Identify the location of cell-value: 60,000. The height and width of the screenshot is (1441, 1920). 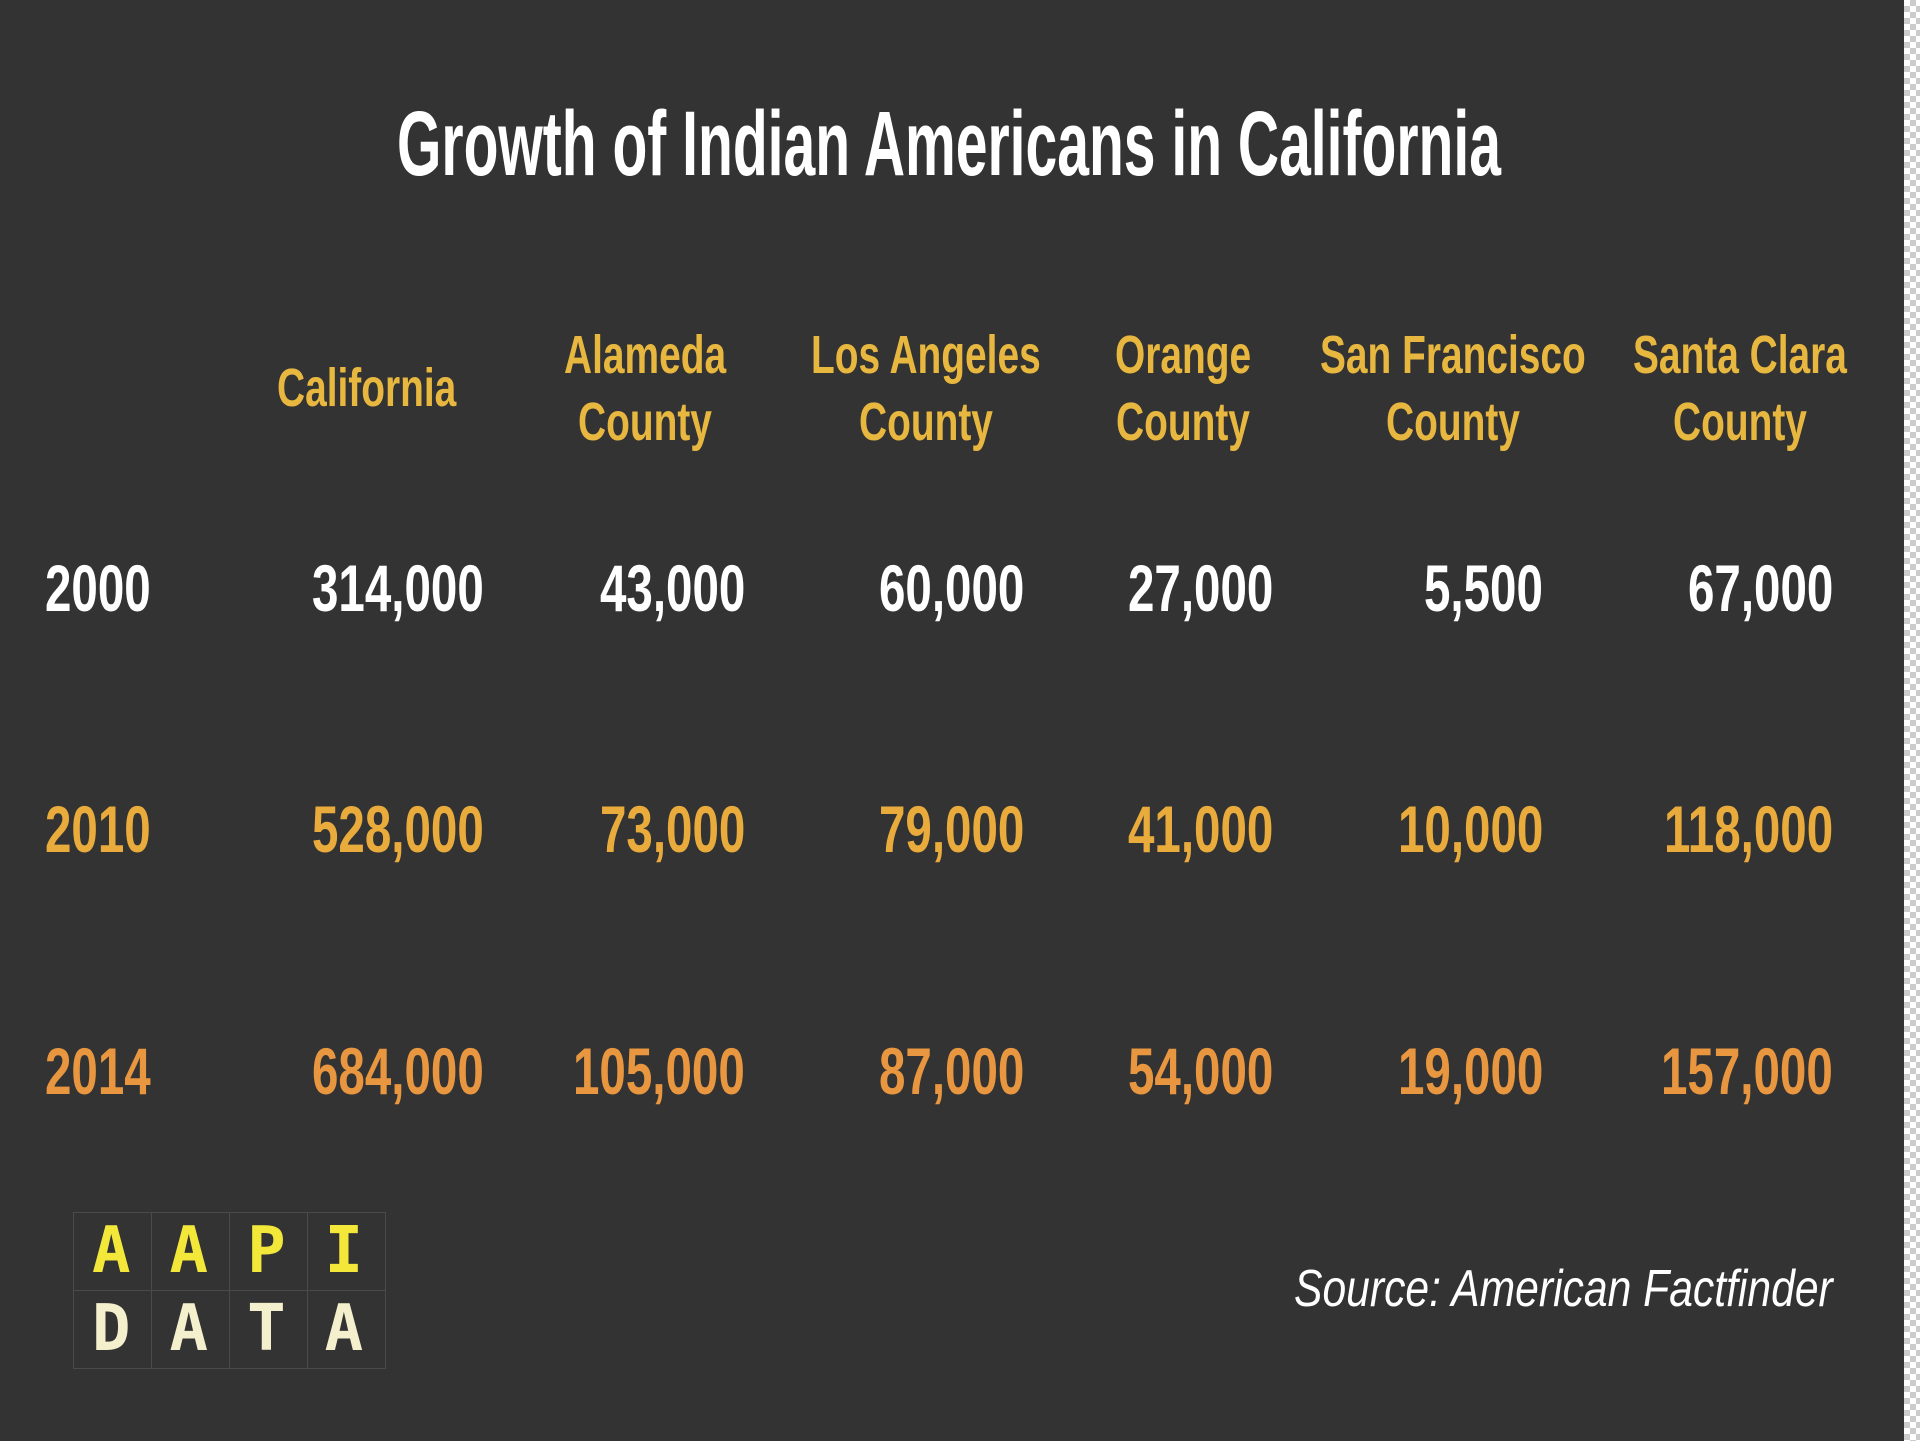
(951, 588).